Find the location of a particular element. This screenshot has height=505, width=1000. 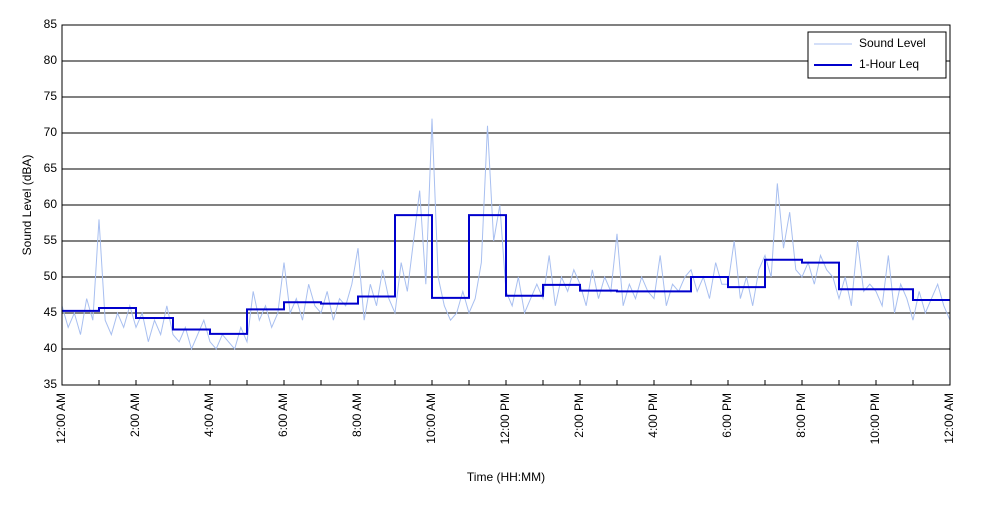

y-tick-label: 75 is located at coordinates (51, 96).